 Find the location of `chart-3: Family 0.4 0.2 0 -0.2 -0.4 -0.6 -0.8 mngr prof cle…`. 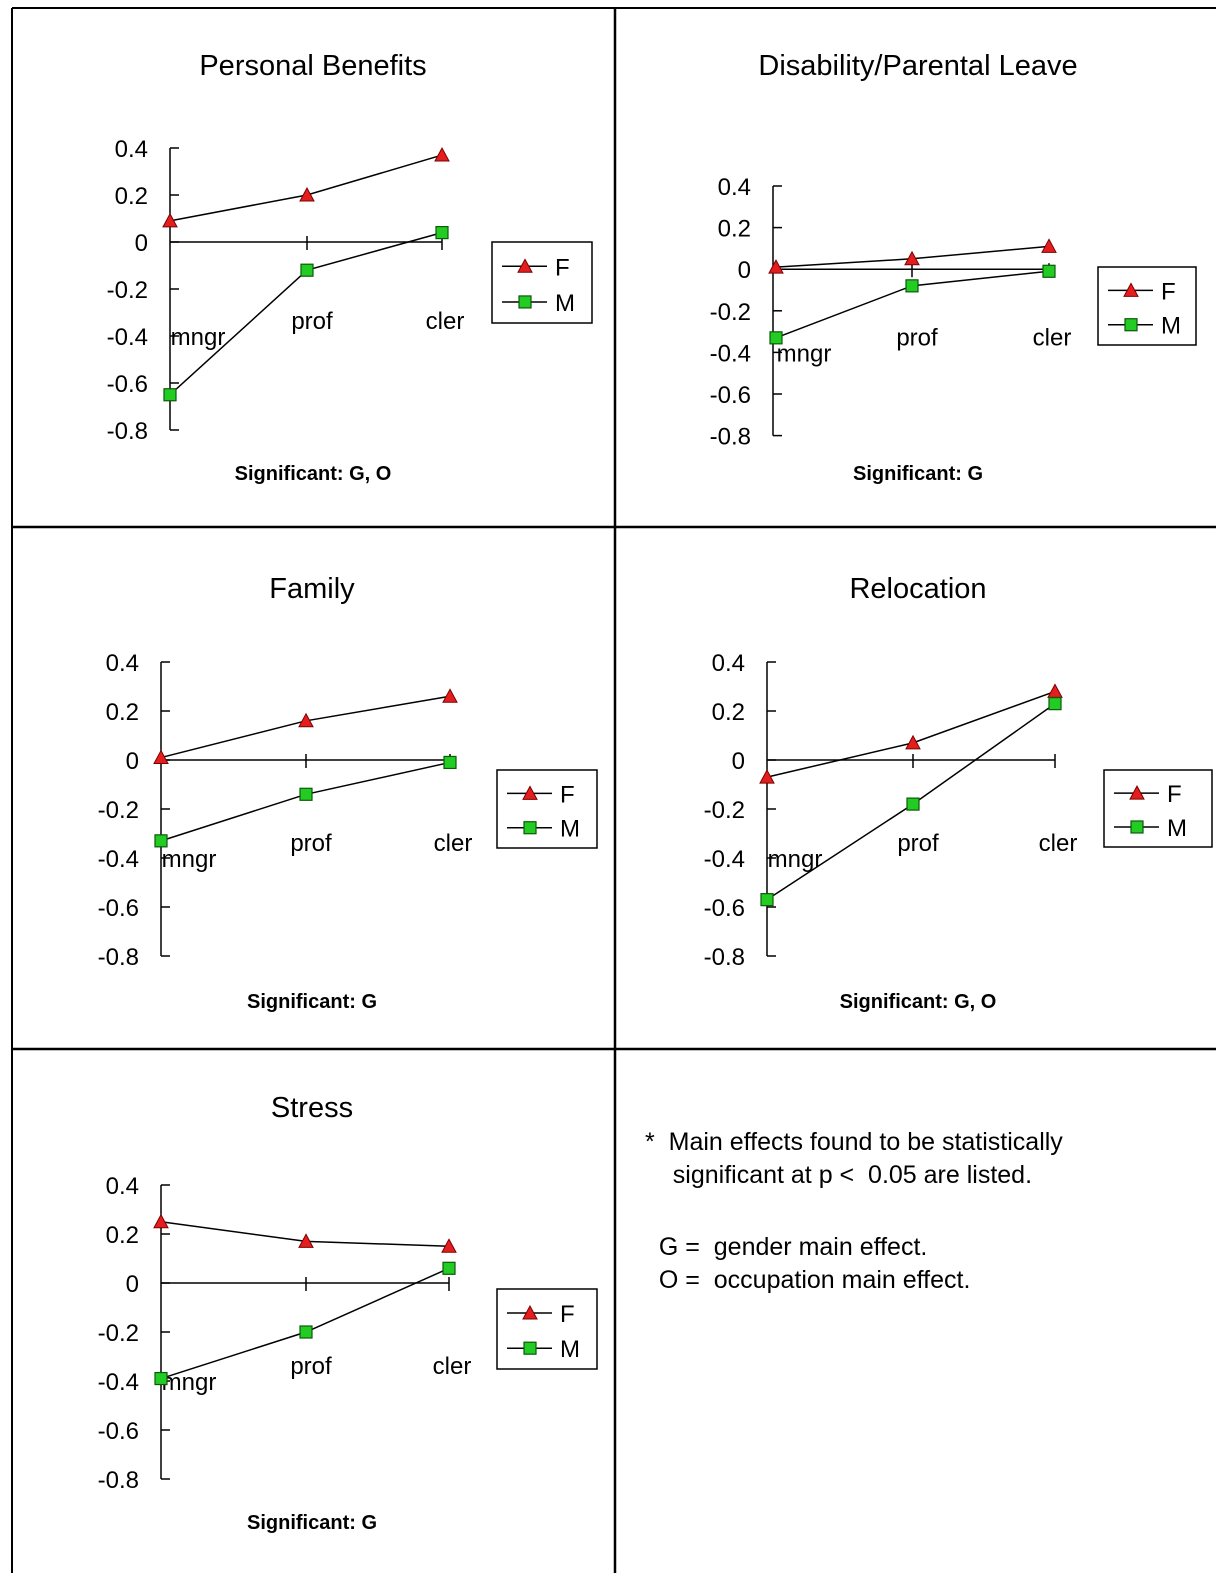

chart-3: Family 0.4 0.2 0 -0.2 -0.4 -0.6 -0.8 mngr prof cle… is located at coordinates (348, 793).